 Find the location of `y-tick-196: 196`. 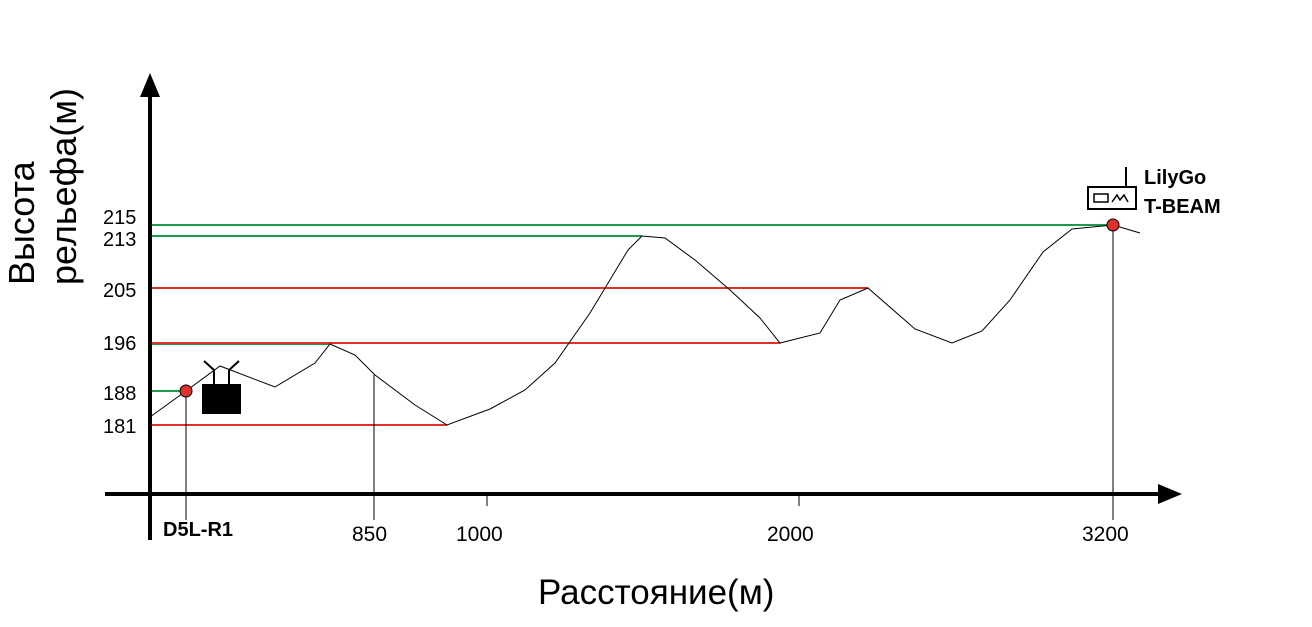

y-tick-196: 196 is located at coordinates (119, 344).